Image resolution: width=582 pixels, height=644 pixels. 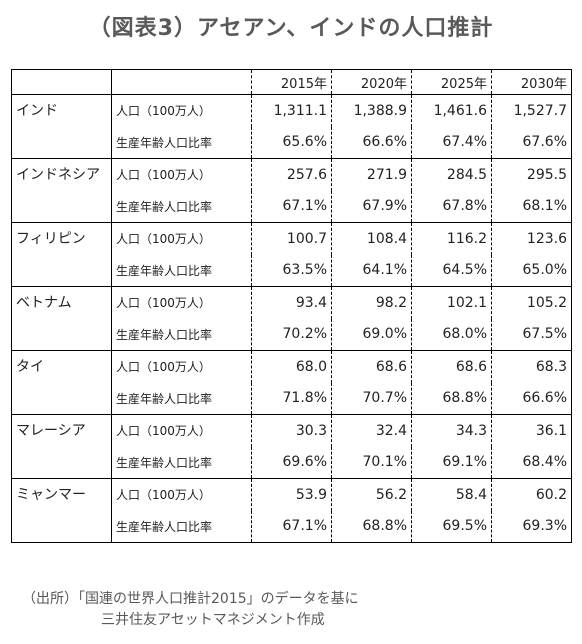 I want to click on ratio-value: 69.5%, so click(x=451, y=526).